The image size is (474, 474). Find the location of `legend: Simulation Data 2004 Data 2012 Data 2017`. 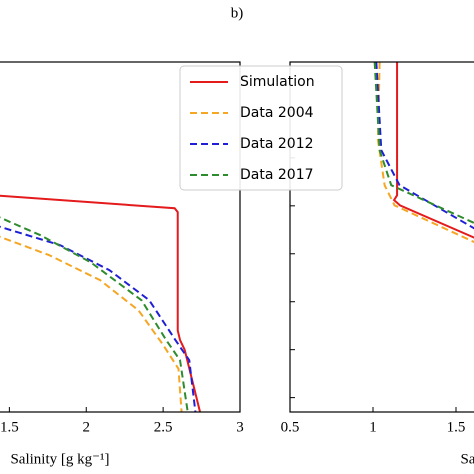

legend: Simulation Data 2004 Data 2012 Data 2017 is located at coordinates (261, 128).